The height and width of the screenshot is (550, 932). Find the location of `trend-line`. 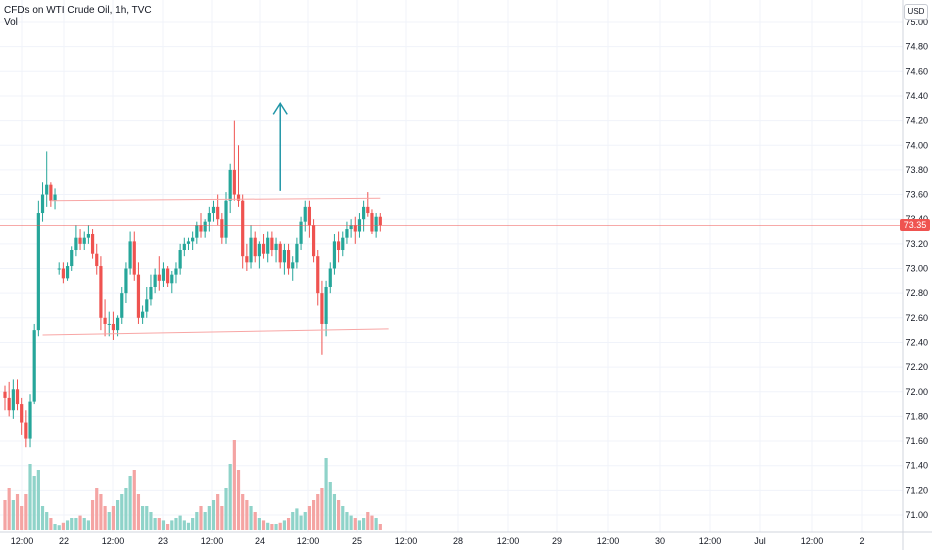

trend-line is located at coordinates (215, 199).